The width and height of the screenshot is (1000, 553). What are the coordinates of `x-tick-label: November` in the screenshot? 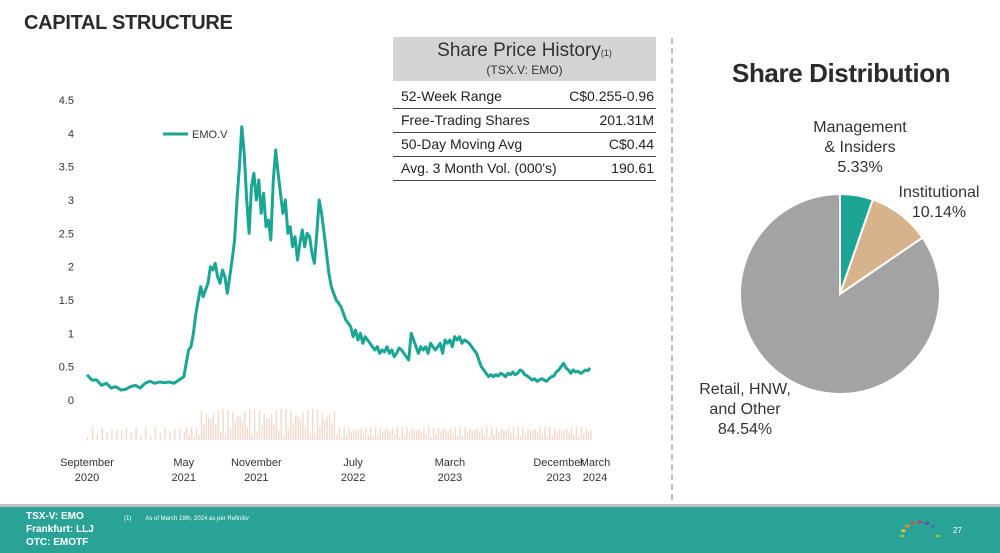 It's located at (256, 463).